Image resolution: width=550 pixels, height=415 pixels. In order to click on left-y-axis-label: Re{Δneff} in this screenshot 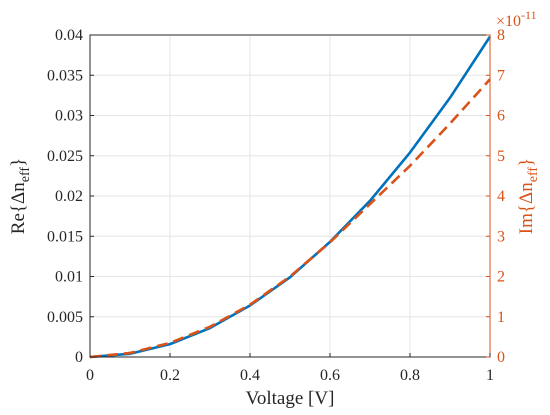, I will do `click(20, 196)`.